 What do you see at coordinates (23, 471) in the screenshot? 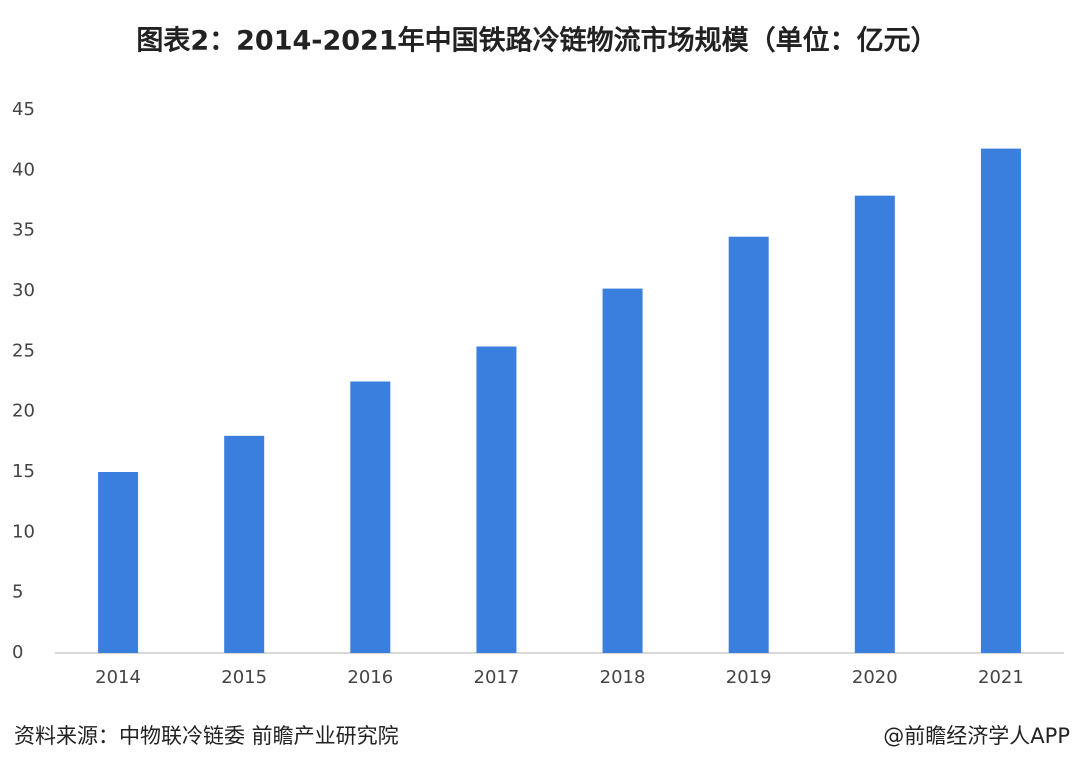
I see `y-tick-label: 15` at bounding box center [23, 471].